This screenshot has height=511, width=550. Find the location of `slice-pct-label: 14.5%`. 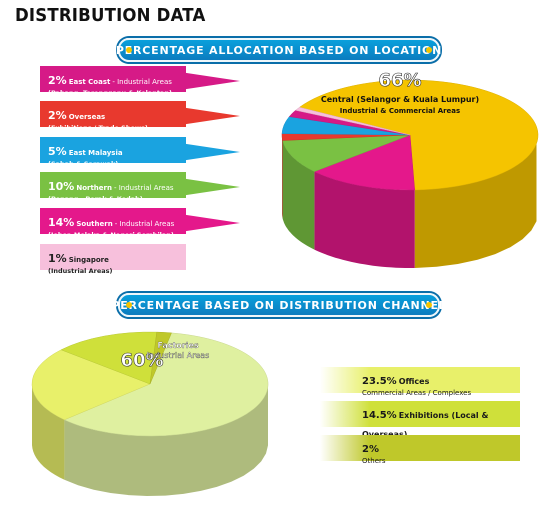

slice-pct-label: 14.5% is located at coordinates (379, 415).